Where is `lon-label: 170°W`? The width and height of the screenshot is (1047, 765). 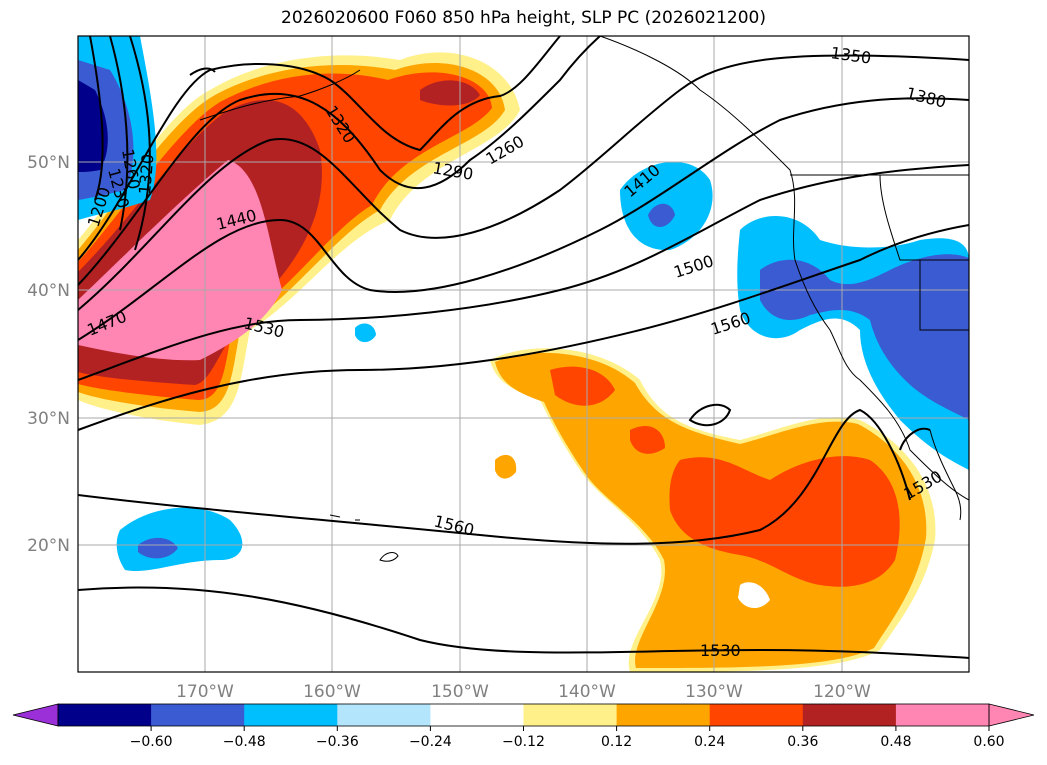 lon-label: 170°W is located at coordinates (205, 692).